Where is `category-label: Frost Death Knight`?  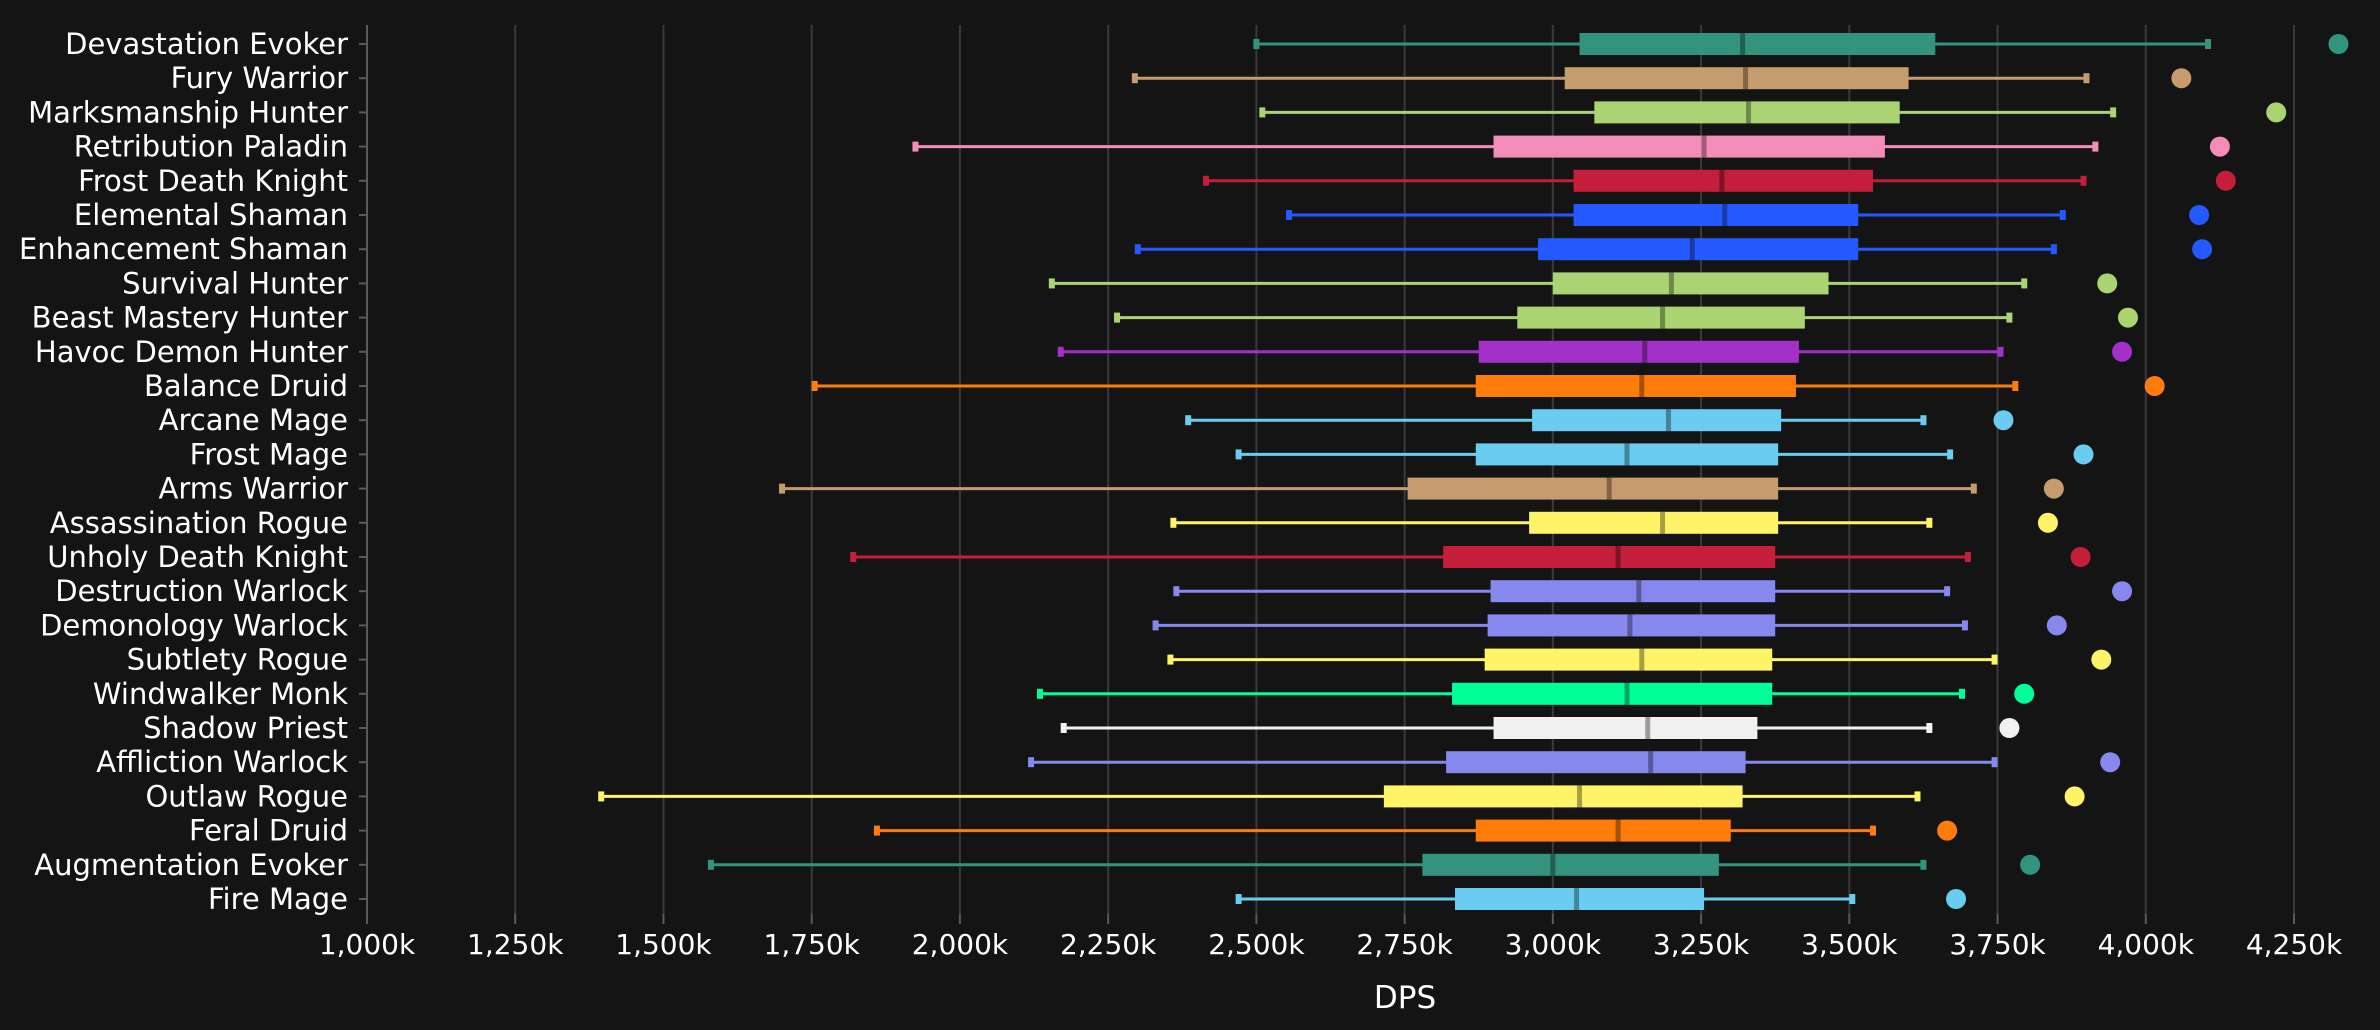
category-label: Frost Death Knight is located at coordinates (213, 181).